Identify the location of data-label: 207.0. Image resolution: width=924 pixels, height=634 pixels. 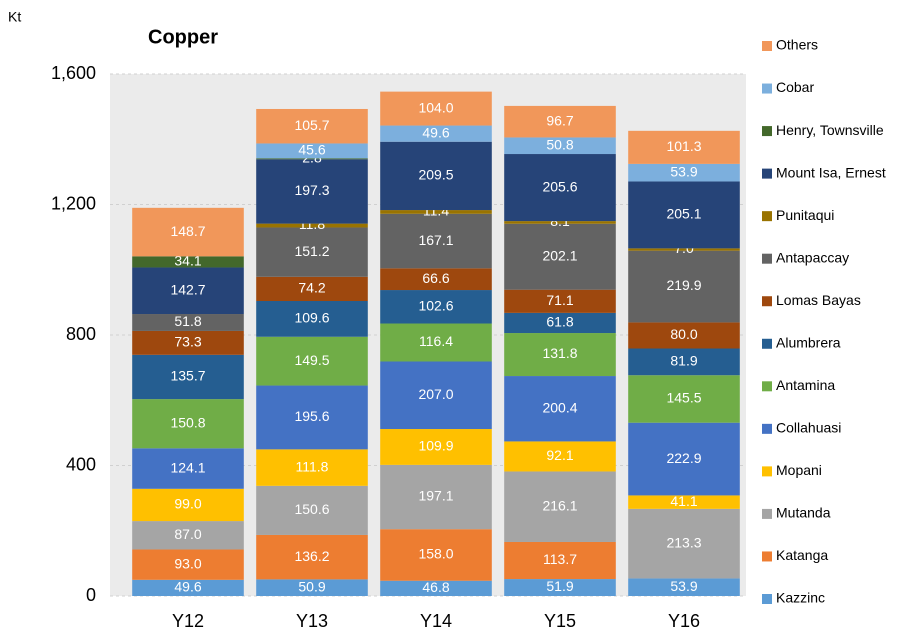
(435, 394).